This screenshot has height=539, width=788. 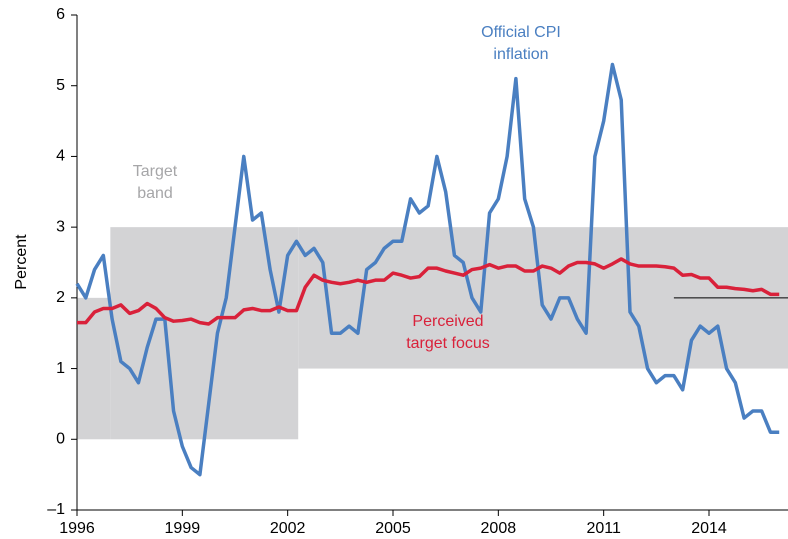 What do you see at coordinates (288, 528) in the screenshot?
I see `x-tick-label: 2002` at bounding box center [288, 528].